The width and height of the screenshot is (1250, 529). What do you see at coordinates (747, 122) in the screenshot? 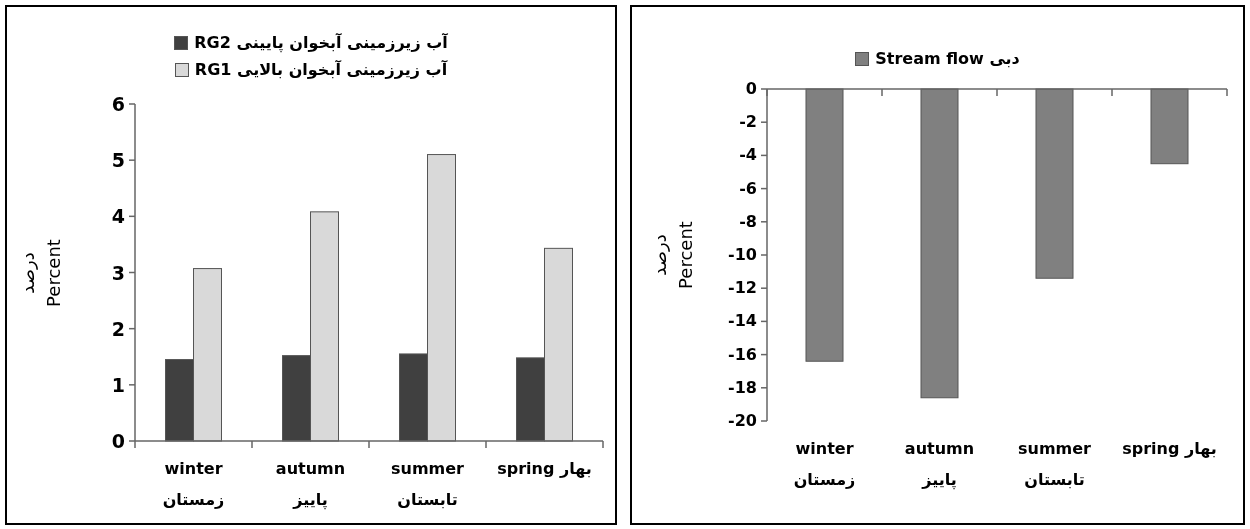
I see `y-tick-label: -2` at bounding box center [747, 122].